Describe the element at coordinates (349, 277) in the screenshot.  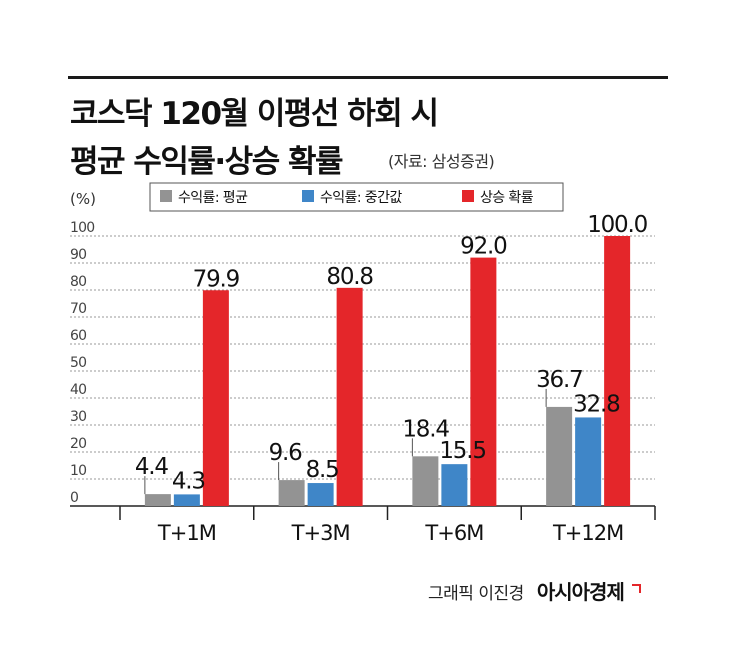
I see `data-label: 80.8` at that location.